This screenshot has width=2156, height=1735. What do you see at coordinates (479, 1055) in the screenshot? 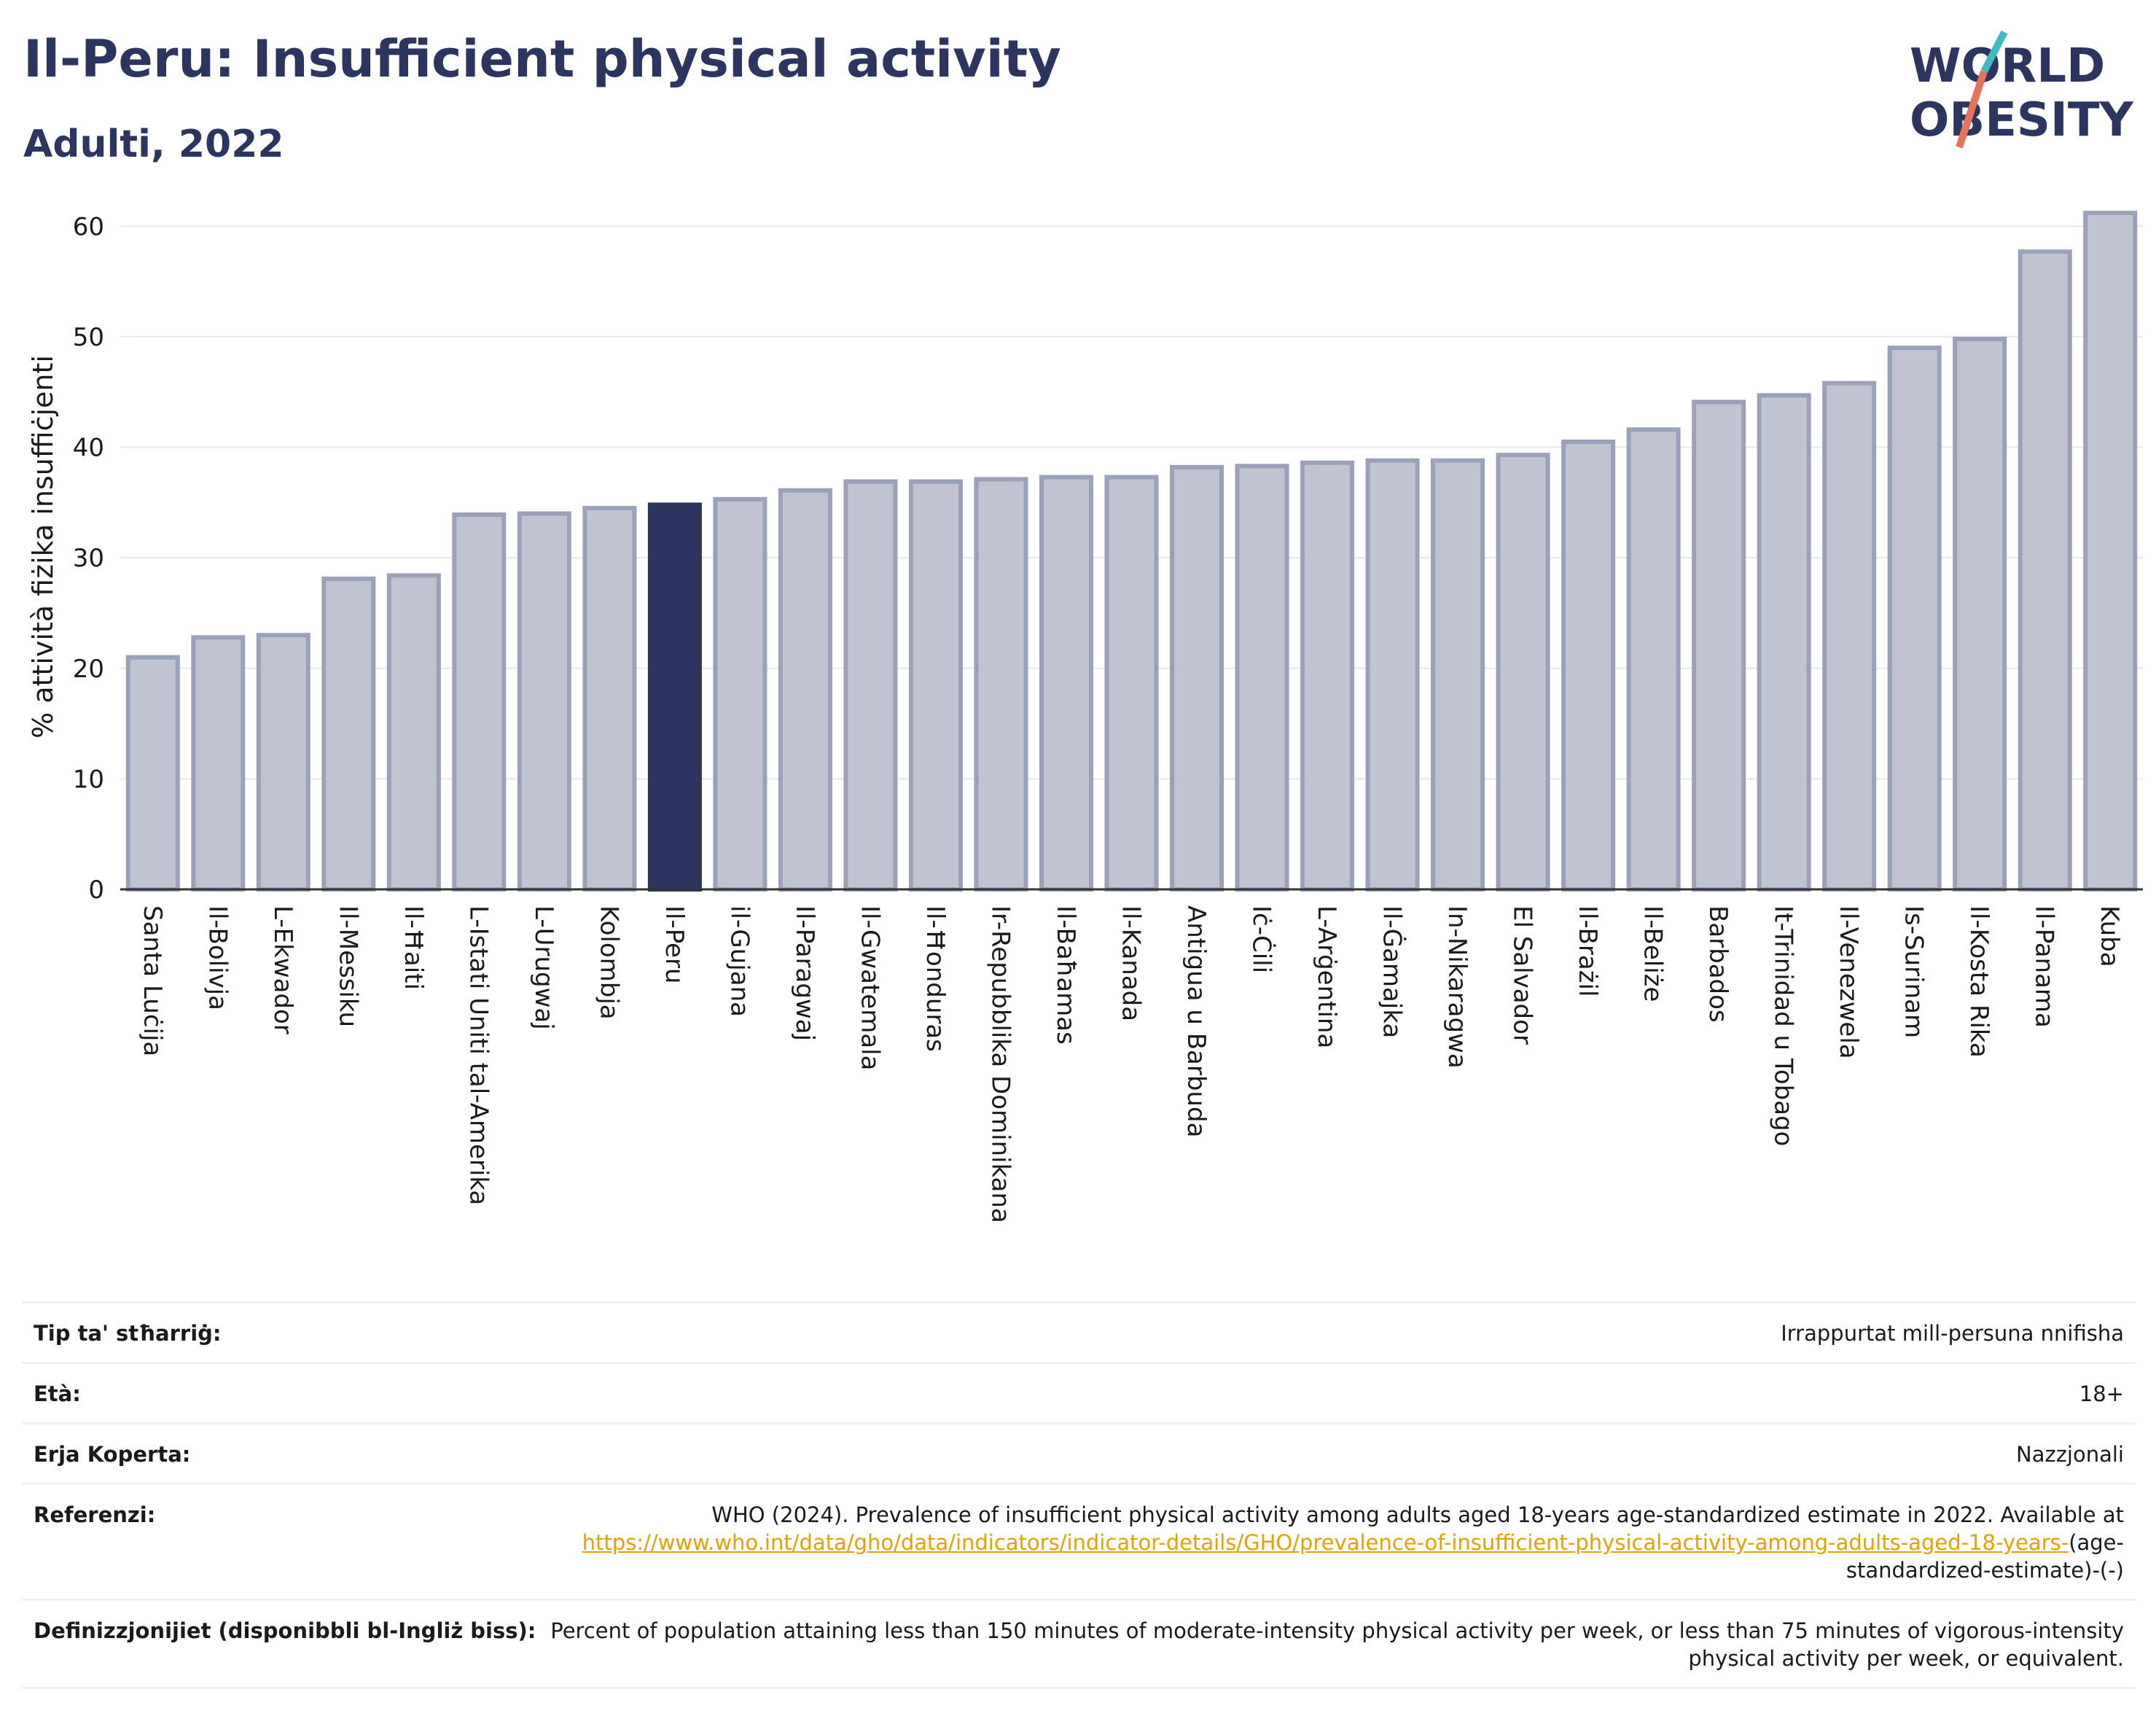
I see `x-tick-label: L-Istati Uniti tal-Amerika` at bounding box center [479, 1055].